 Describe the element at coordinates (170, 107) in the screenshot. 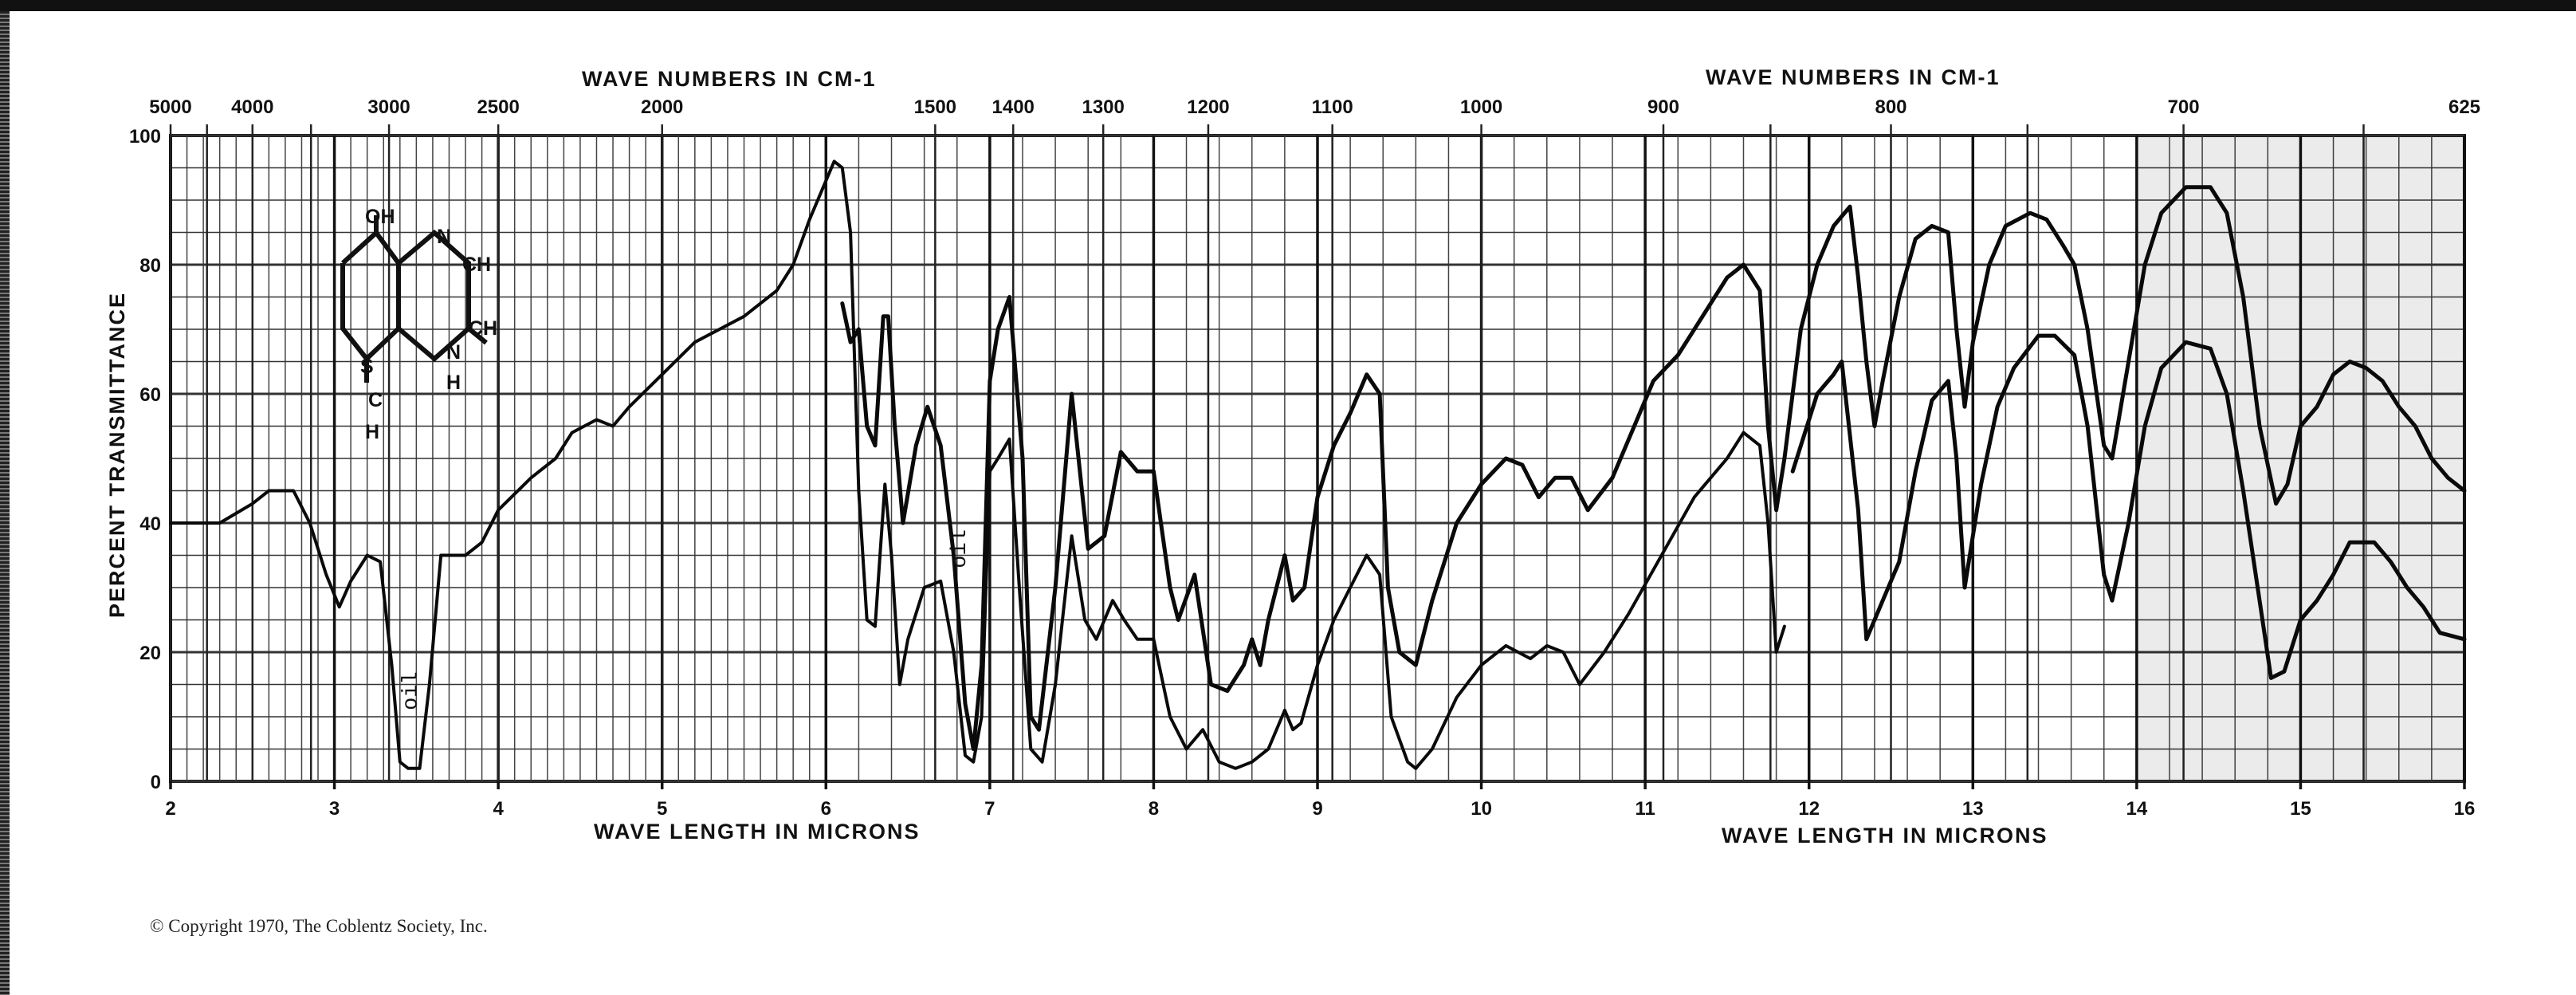

I see `wavenumber-tick-label: 5000` at that location.